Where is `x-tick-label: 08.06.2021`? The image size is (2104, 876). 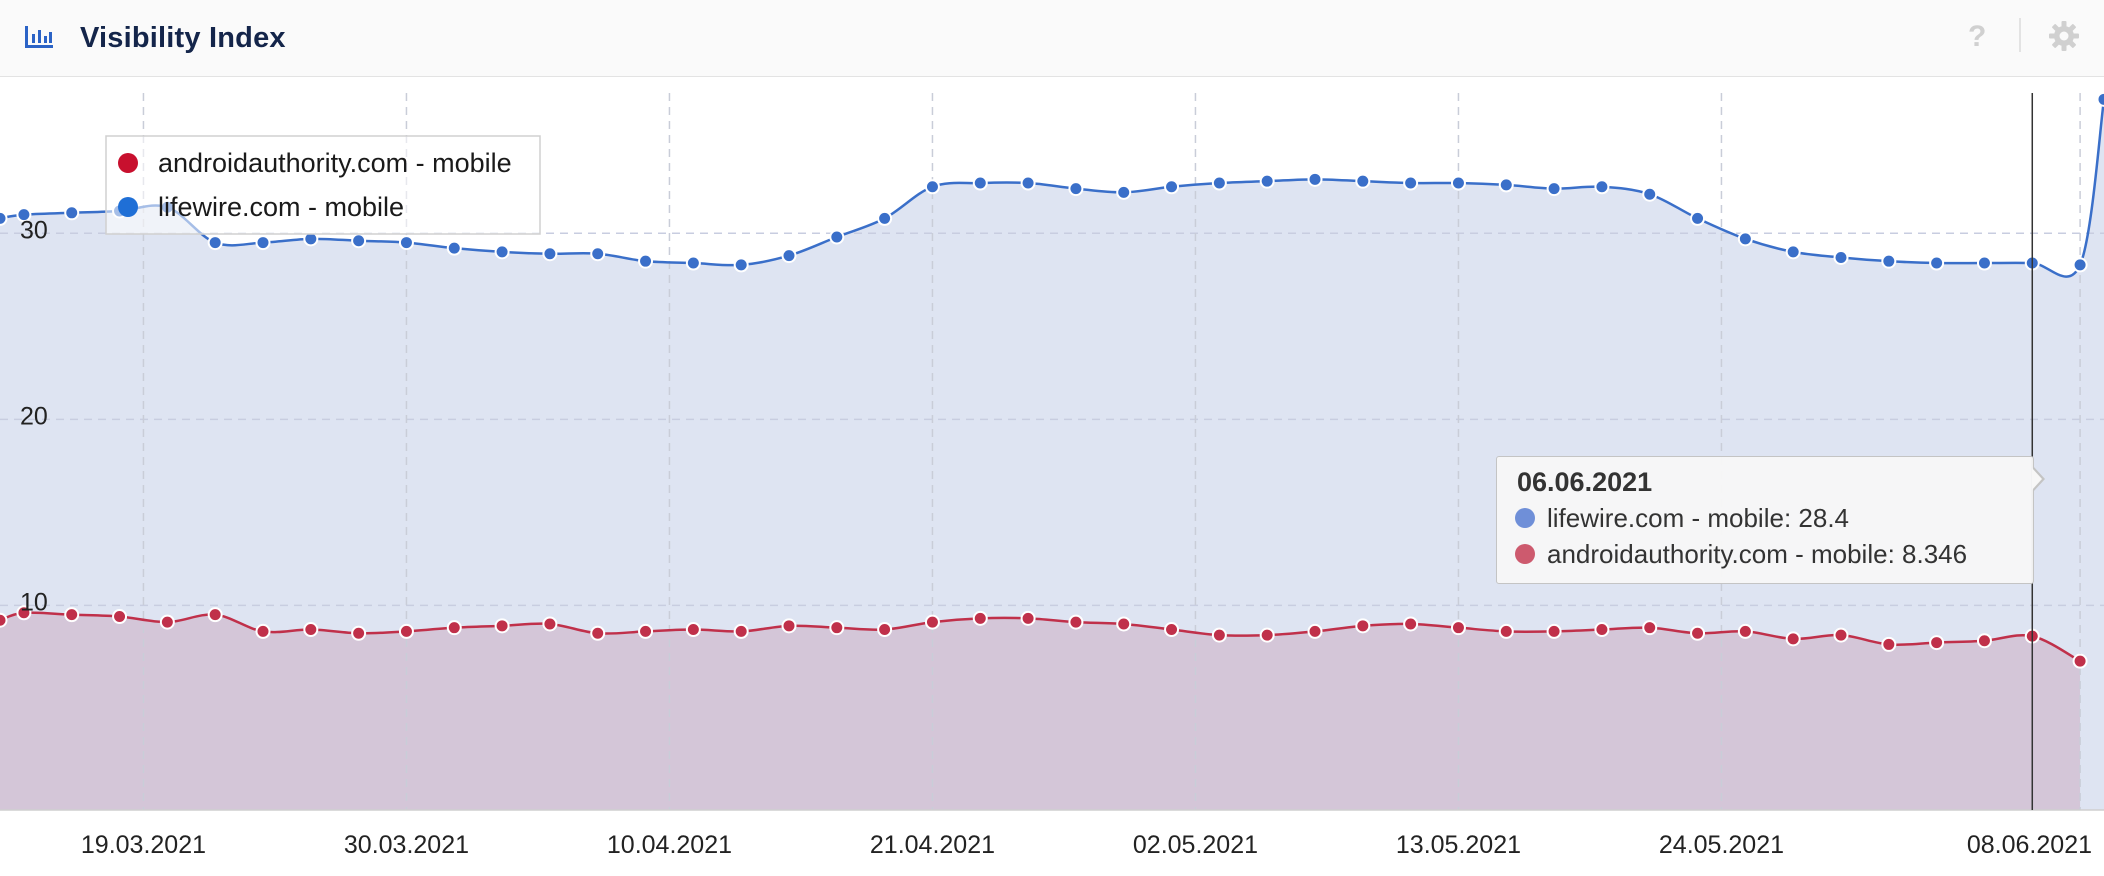
x-tick-label: 08.06.2021 is located at coordinates (2029, 845).